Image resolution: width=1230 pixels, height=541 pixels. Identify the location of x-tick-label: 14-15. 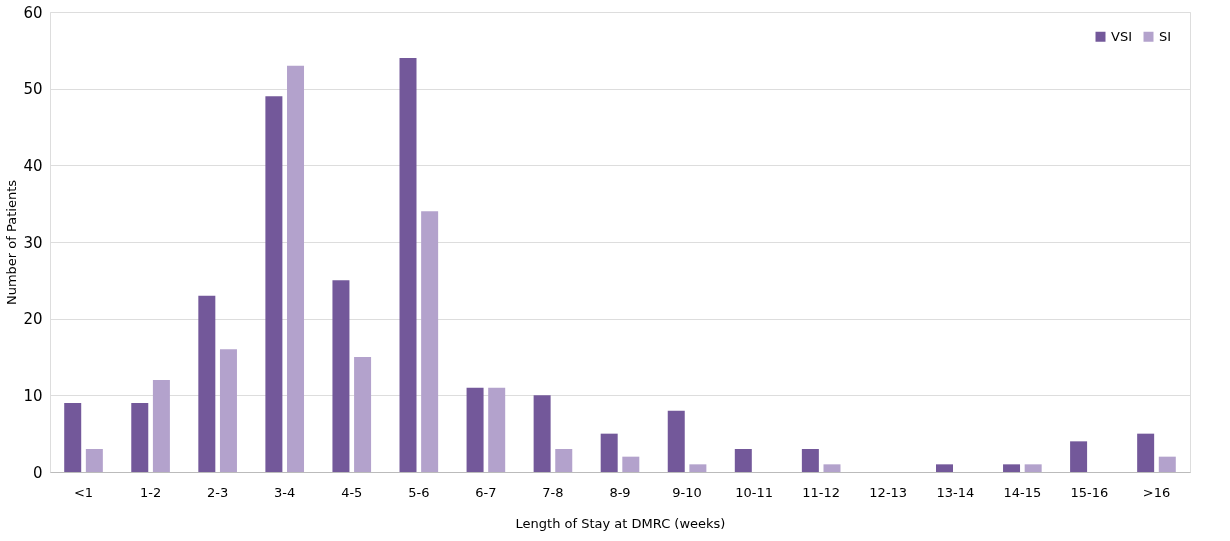
(1022, 492).